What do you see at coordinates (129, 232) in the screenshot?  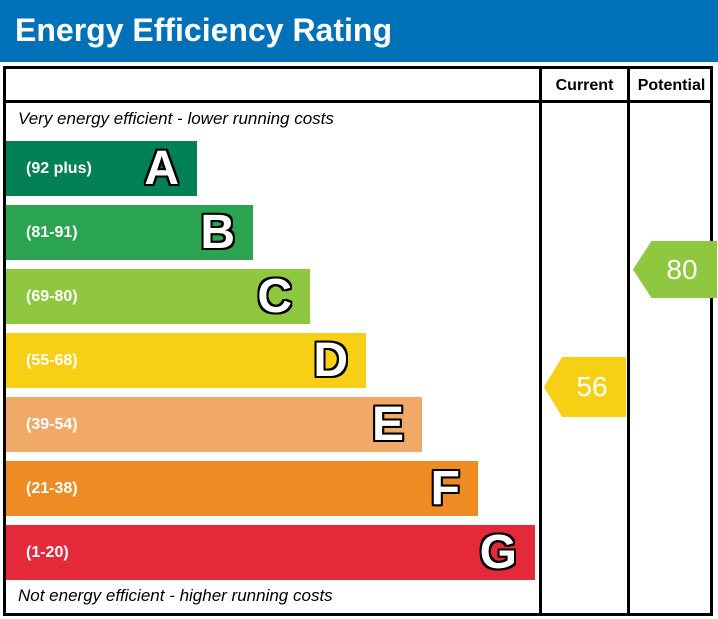 I see `band-b: (81-91) B` at bounding box center [129, 232].